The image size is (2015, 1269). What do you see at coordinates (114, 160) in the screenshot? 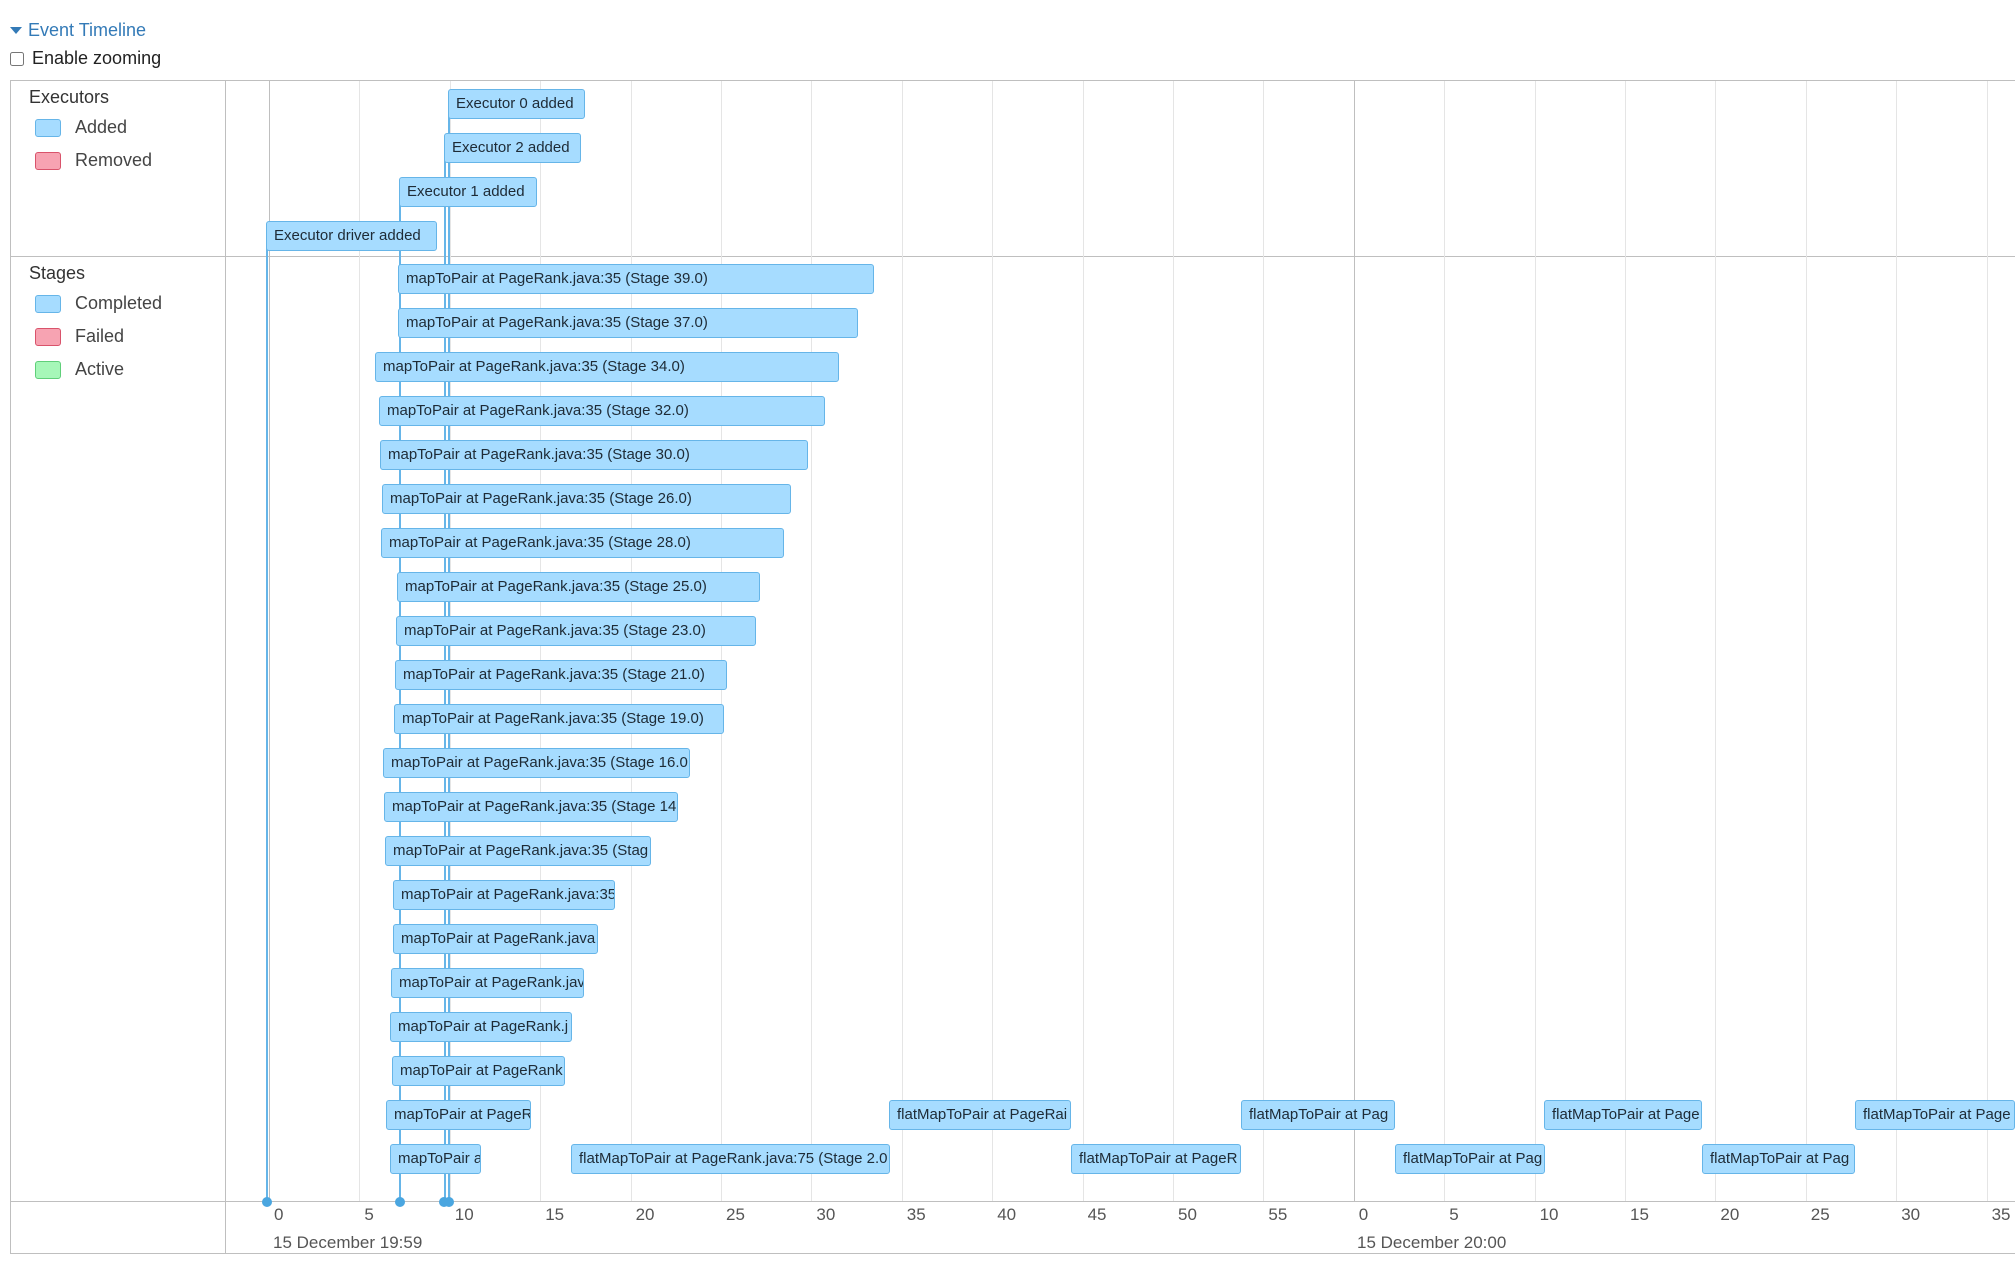
I see `legend-removed-label: Removed` at bounding box center [114, 160].